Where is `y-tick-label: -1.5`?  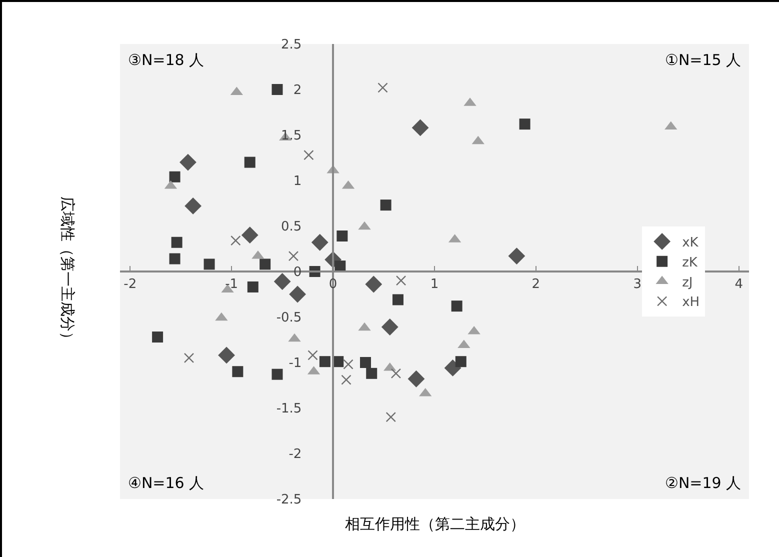
y-tick-label: -1.5 is located at coordinates (289, 409).